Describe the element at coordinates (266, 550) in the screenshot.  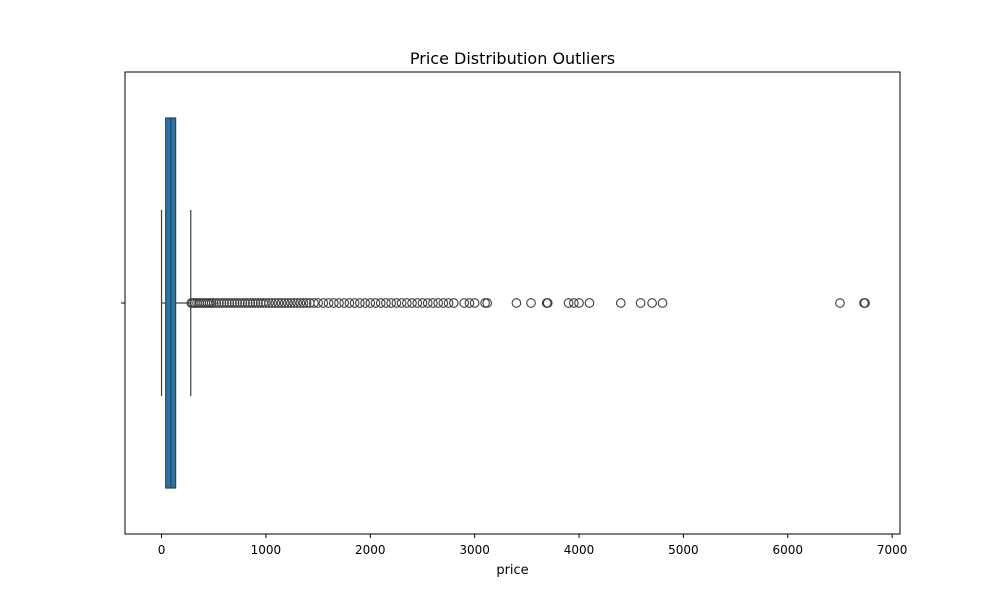
I see `x-tick-label: 1000` at that location.